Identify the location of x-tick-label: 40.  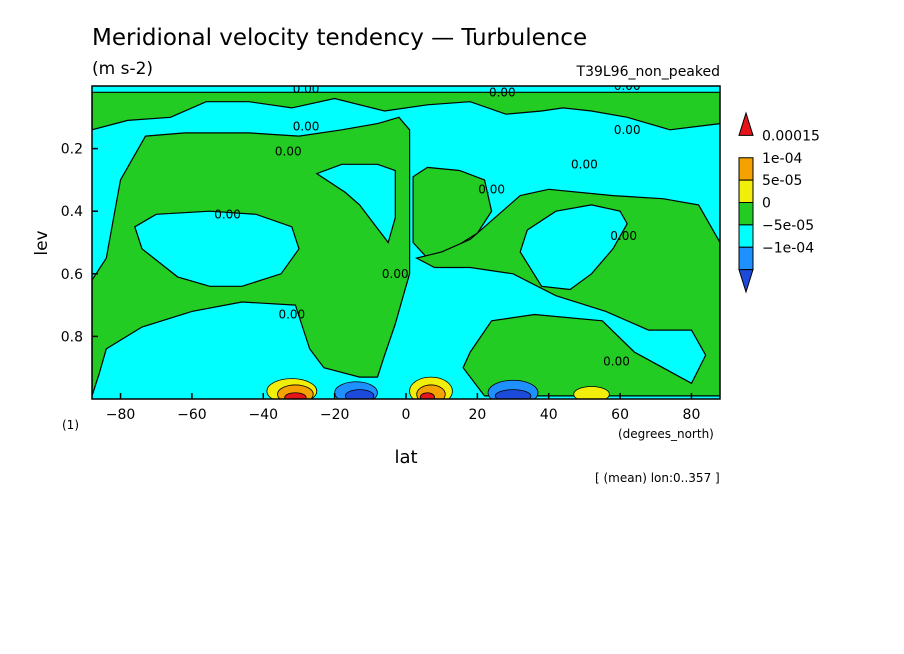
(549, 415).